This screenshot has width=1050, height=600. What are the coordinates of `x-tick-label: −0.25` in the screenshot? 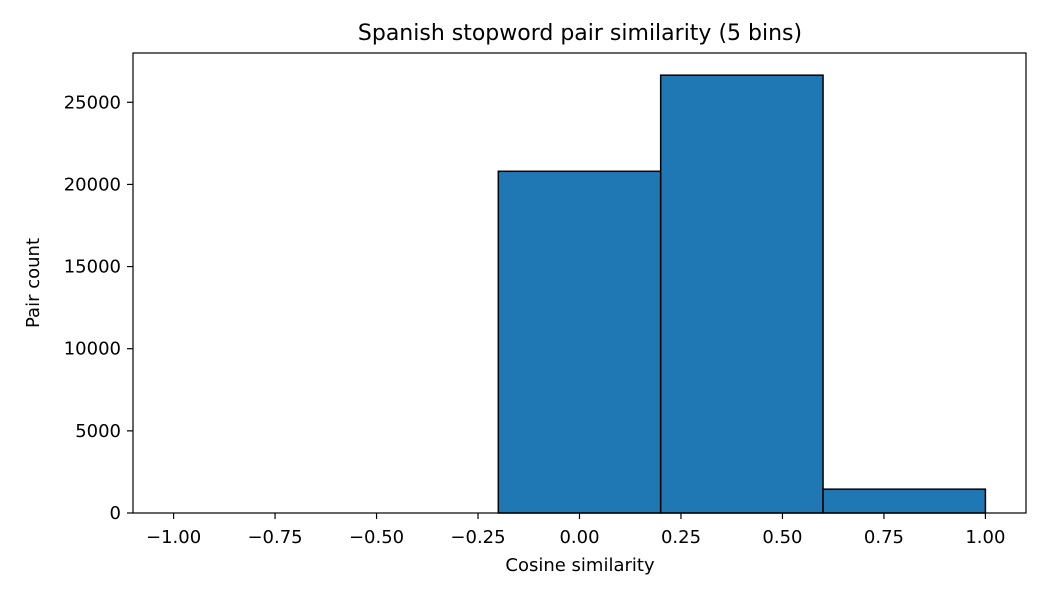 It's located at (477, 537).